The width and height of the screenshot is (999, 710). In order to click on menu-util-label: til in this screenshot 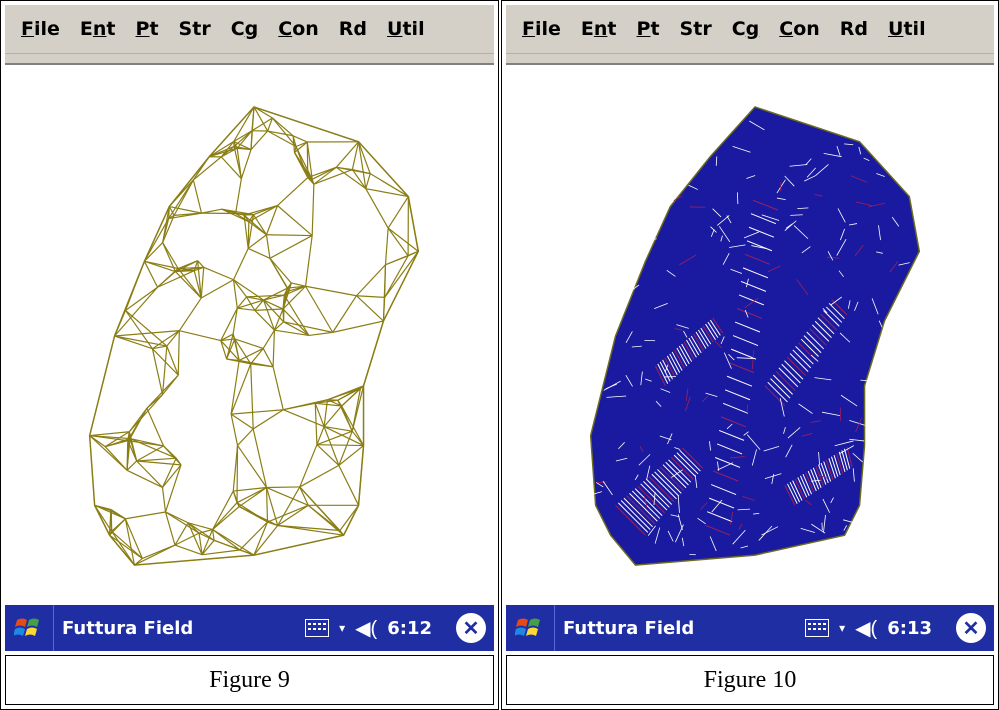, I will do `click(413, 29)`.